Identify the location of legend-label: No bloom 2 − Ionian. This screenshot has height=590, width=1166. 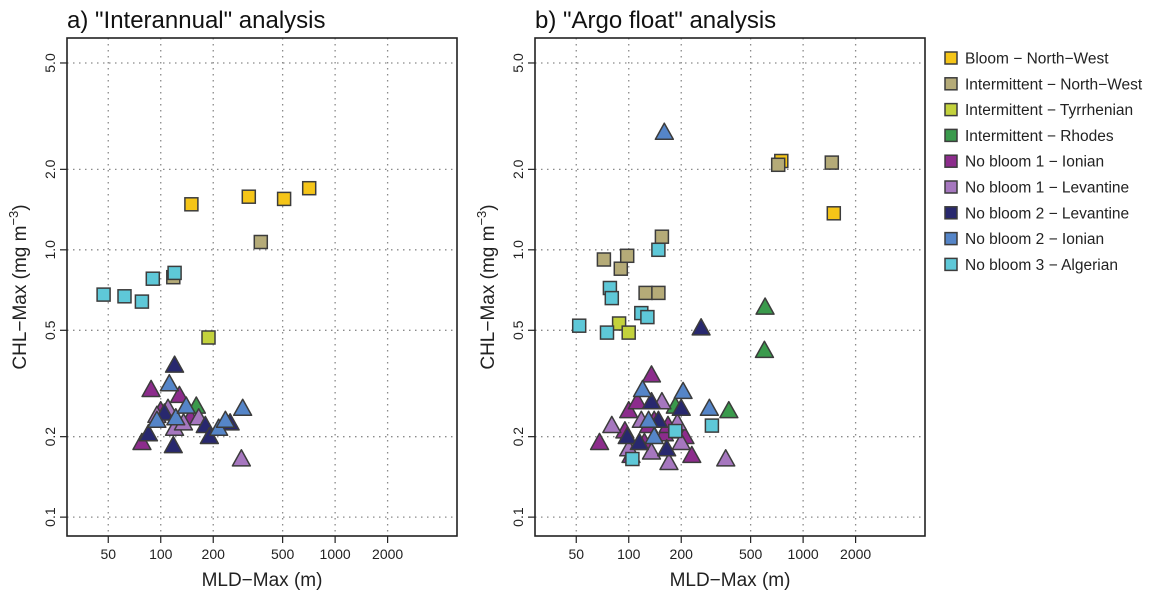
(1034, 239).